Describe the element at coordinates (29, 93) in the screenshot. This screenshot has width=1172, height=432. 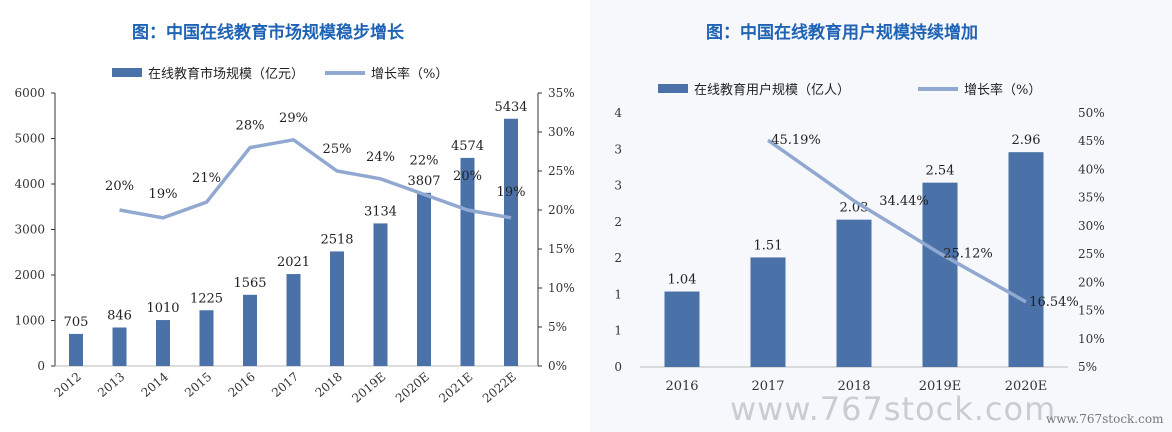
I see `left-tick-label: 6000` at that location.